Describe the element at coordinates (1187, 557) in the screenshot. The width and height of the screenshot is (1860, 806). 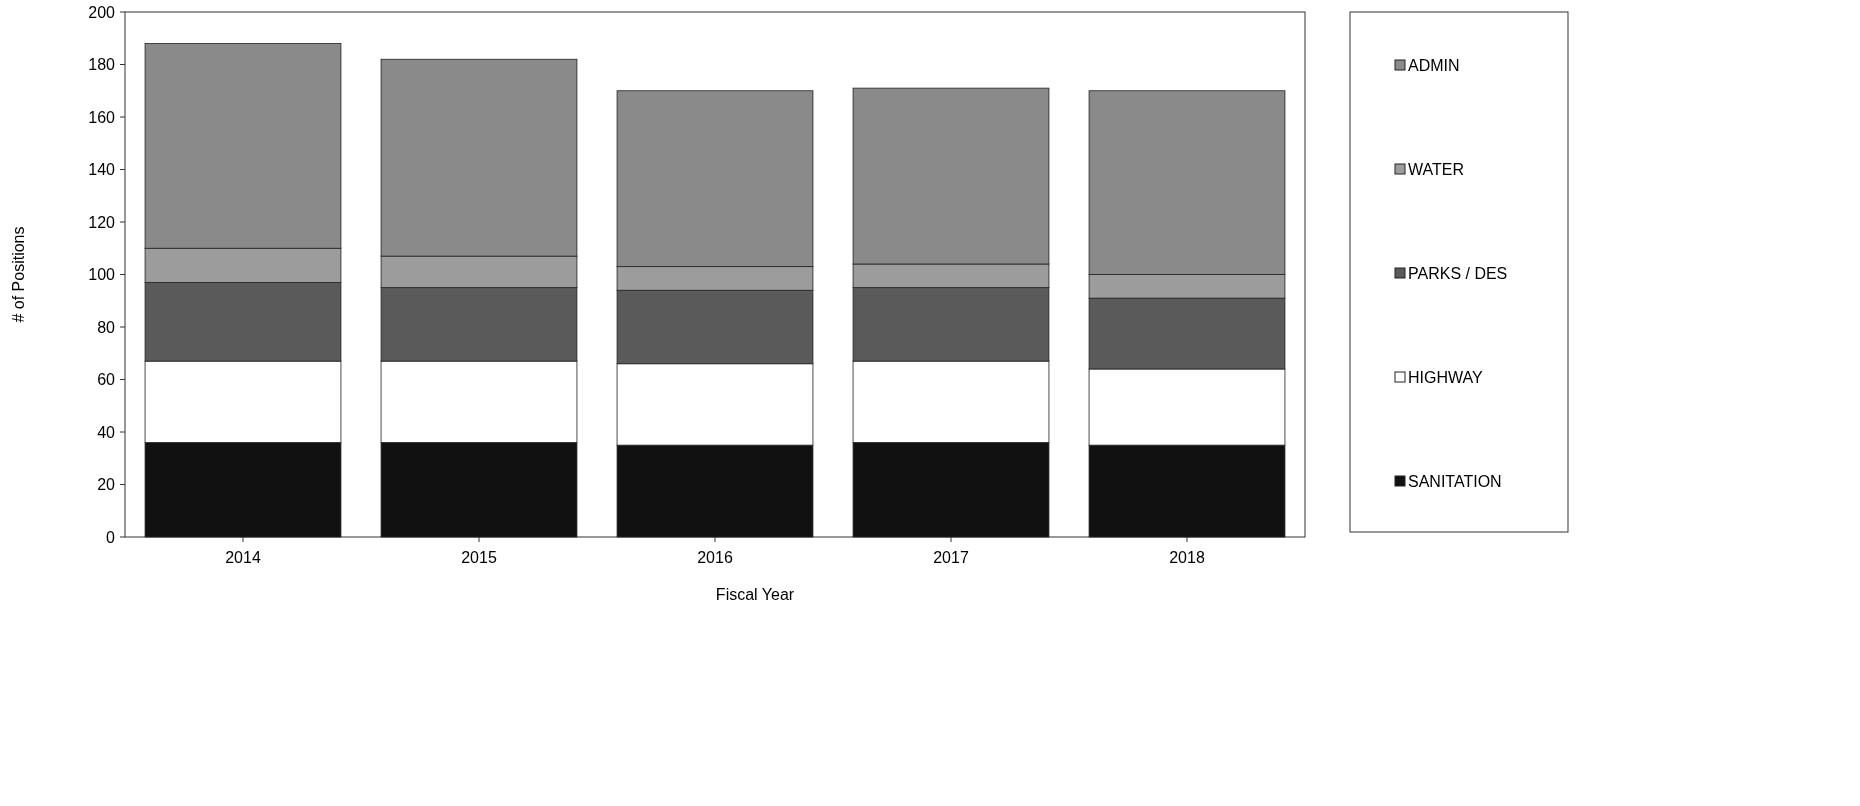
I see `x-tick-label: 2018` at that location.